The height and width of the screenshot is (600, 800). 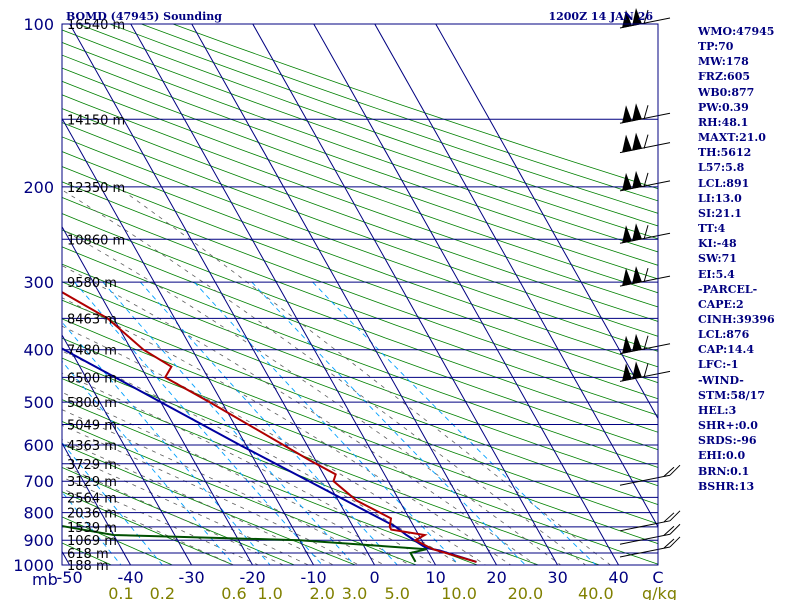 I want to click on pressure-label: 300, so click(x=38, y=282).